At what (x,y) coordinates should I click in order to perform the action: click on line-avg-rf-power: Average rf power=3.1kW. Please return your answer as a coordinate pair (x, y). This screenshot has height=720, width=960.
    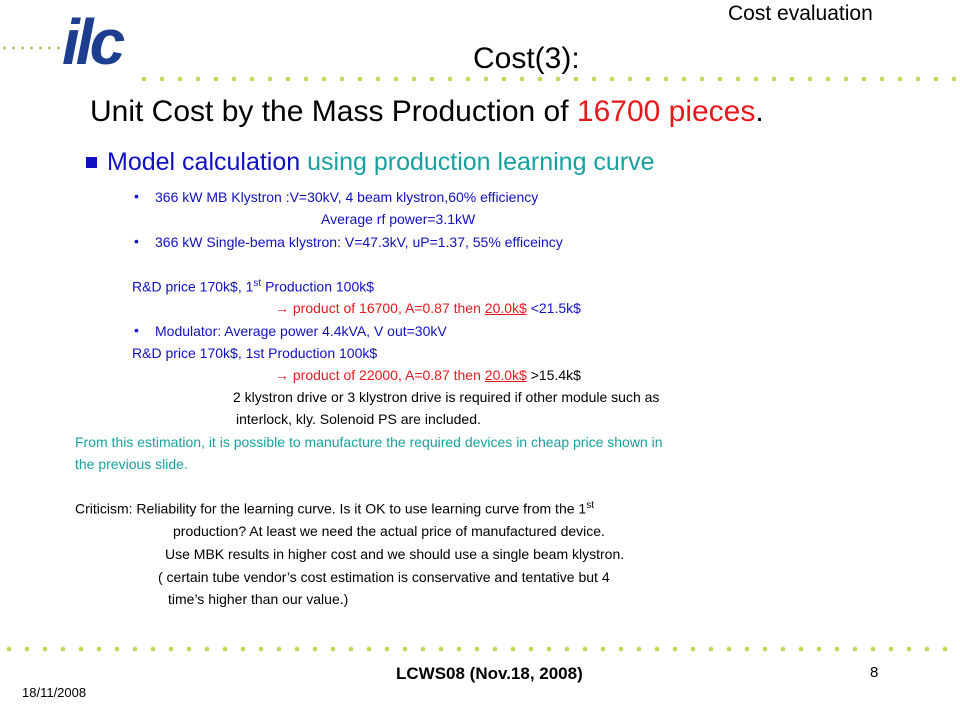
    Looking at the image, I should click on (398, 219).